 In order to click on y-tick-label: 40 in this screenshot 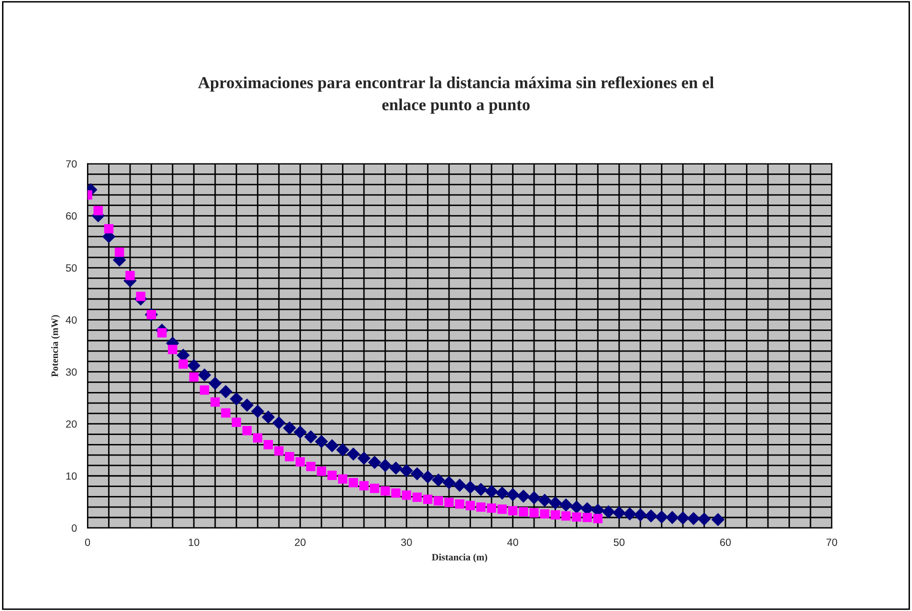, I will do `click(71, 320)`.